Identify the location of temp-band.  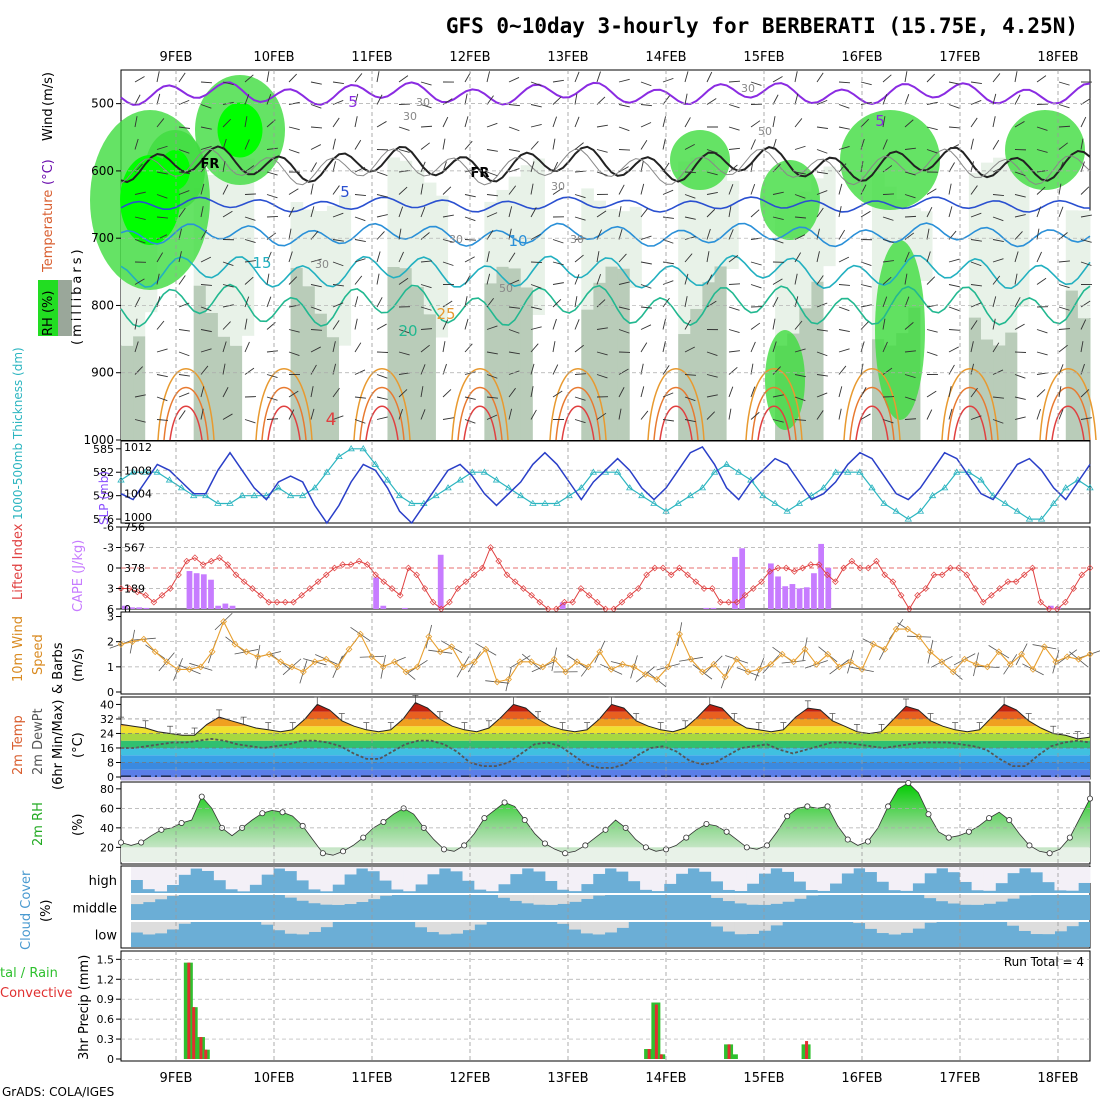
(605, 779).